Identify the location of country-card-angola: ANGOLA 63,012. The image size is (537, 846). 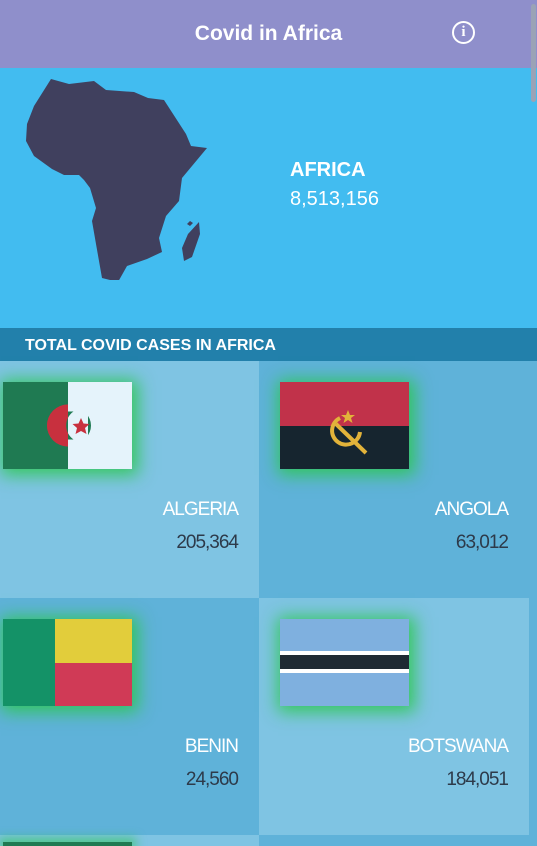
(394, 479).